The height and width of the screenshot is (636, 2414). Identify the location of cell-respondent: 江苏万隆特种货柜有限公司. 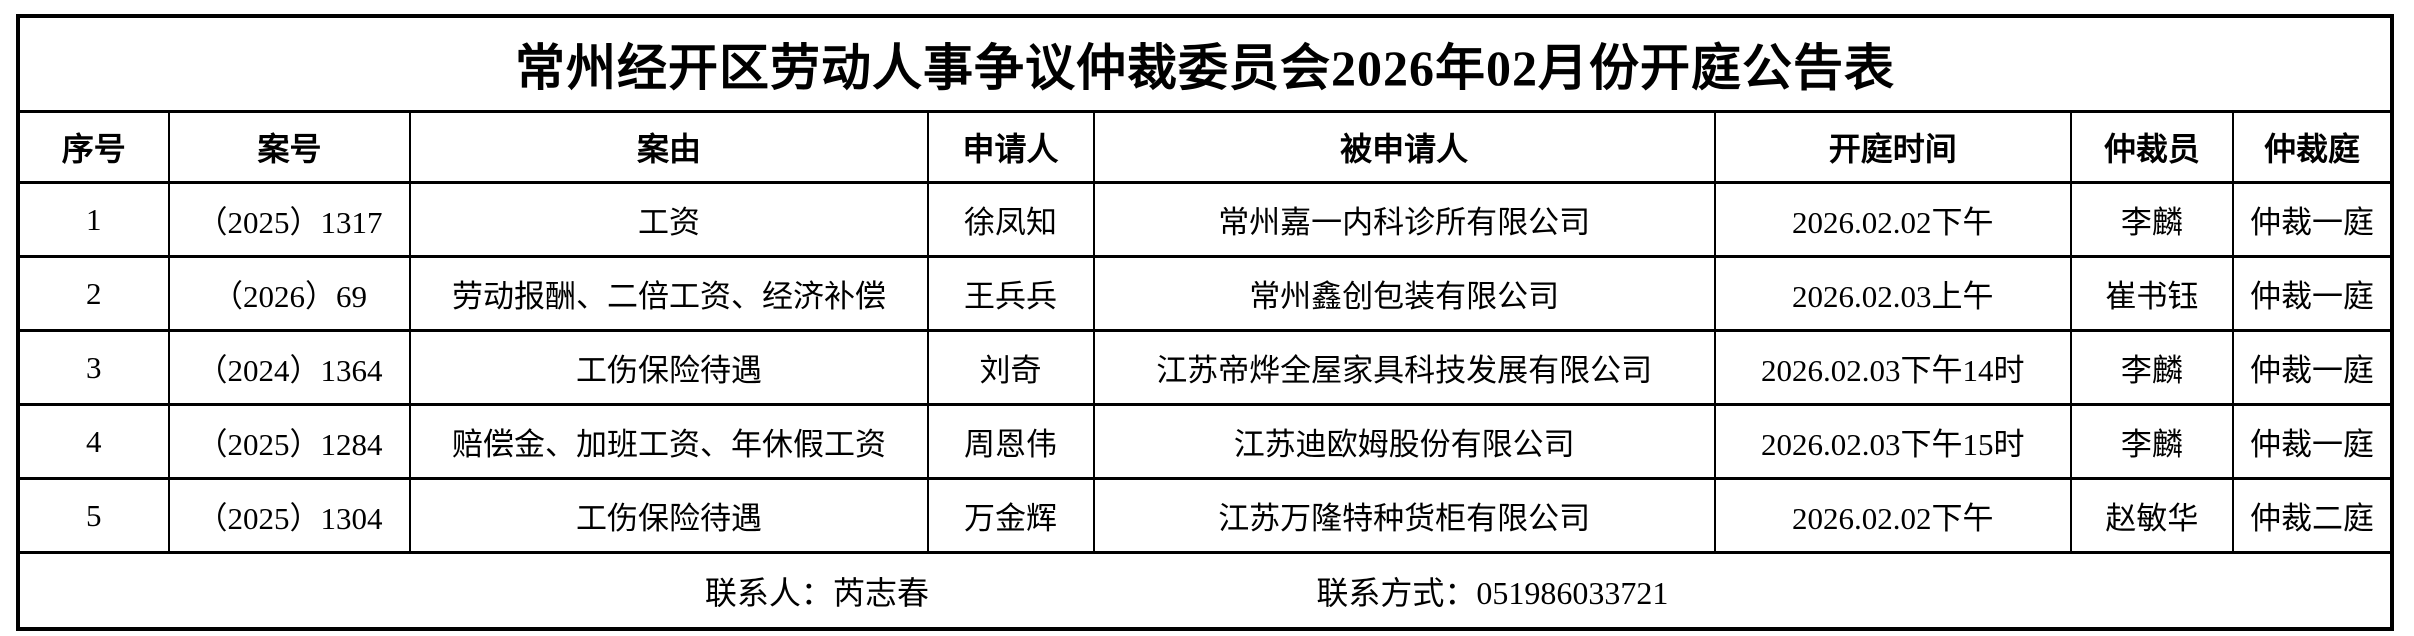
(1404, 515).